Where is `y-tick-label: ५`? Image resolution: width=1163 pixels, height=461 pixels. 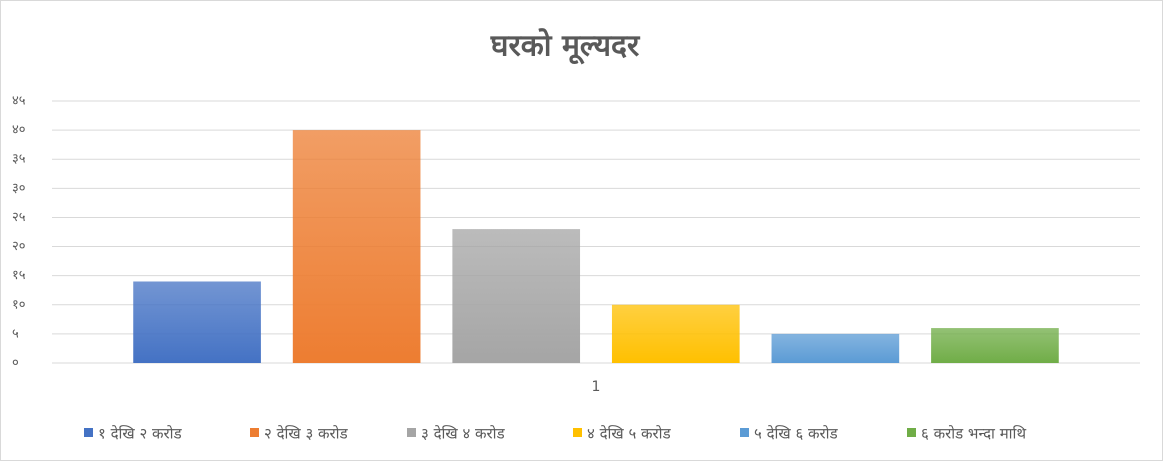 y-tick-label: ५ is located at coordinates (15, 333).